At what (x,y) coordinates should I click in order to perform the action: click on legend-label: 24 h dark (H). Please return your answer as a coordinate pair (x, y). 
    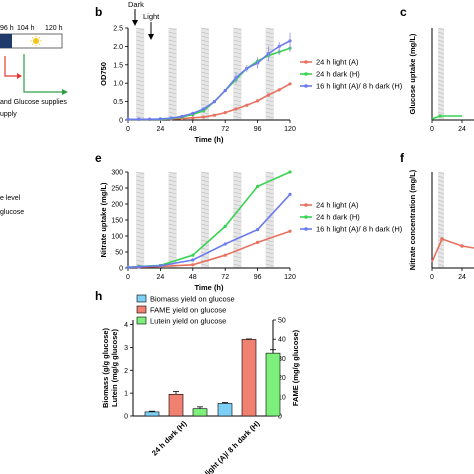
    Looking at the image, I should click on (338, 74).